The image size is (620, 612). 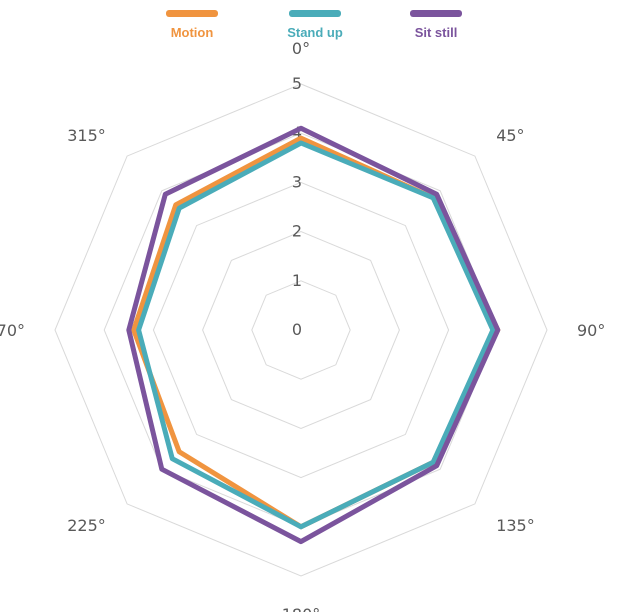 What do you see at coordinates (315, 32) in the screenshot?
I see `legend-label-1: Stand up` at bounding box center [315, 32].